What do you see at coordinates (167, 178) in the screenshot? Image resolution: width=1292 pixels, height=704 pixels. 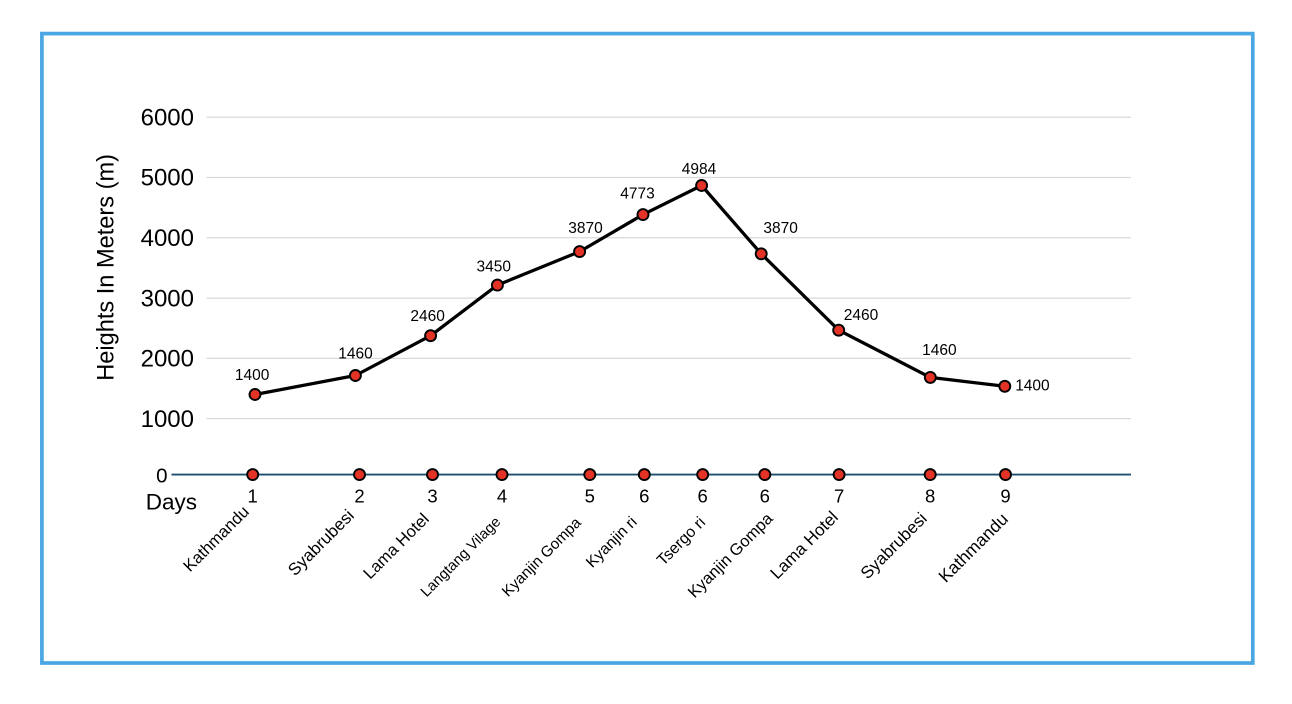 I see `svg-text: 5000` at bounding box center [167, 178].